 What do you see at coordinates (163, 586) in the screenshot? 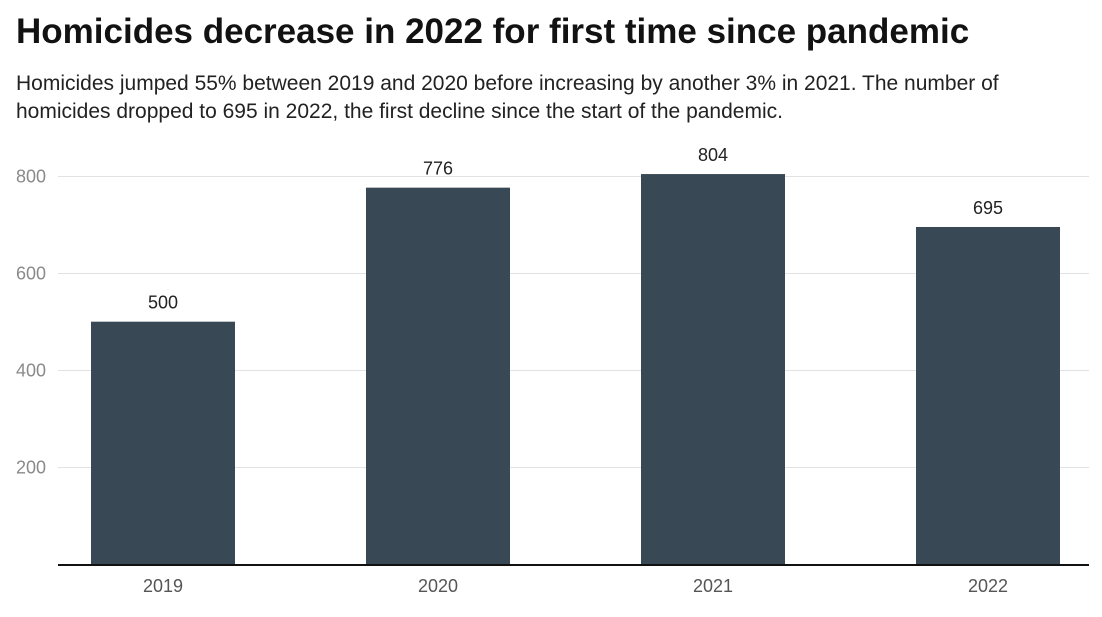
I see `x-tick-label-2019: 2019` at bounding box center [163, 586].